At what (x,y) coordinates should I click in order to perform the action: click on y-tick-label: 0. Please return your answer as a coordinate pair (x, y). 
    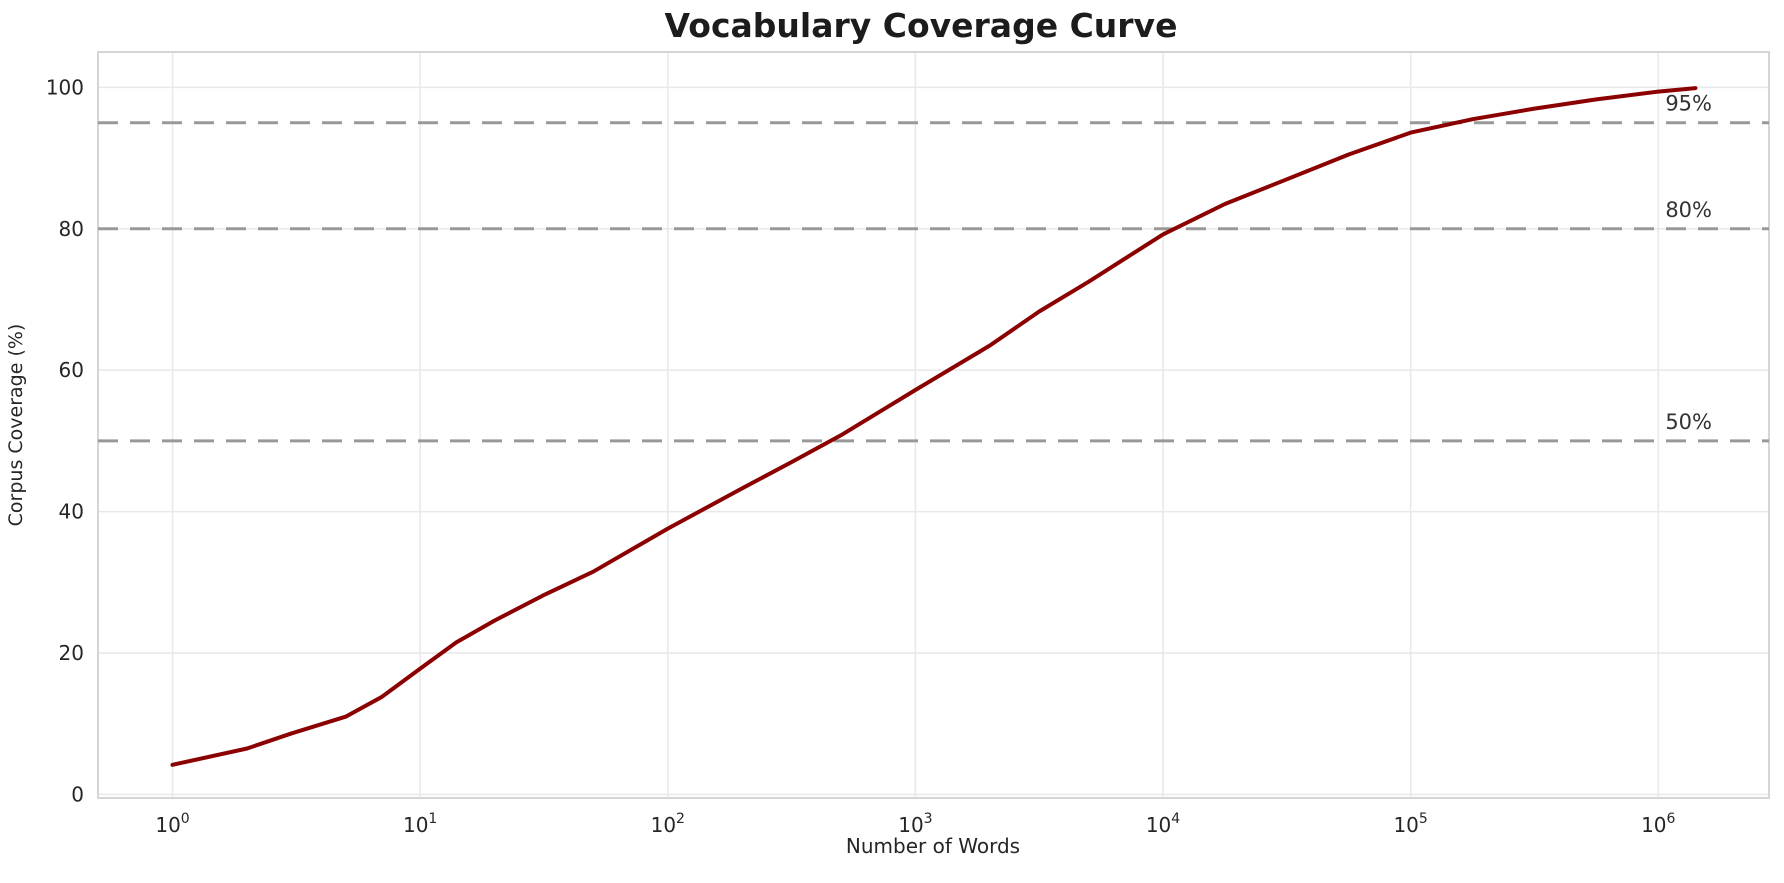
    Looking at the image, I should click on (77, 794).